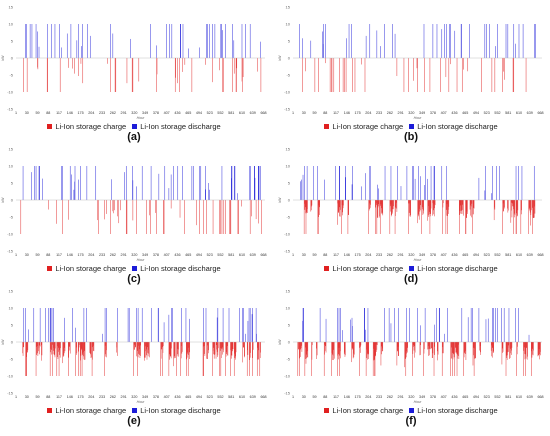 The image size is (550, 436). Describe the element at coordinates (433, 113) in the screenshot. I see `x-tick-label: 378` at that location.